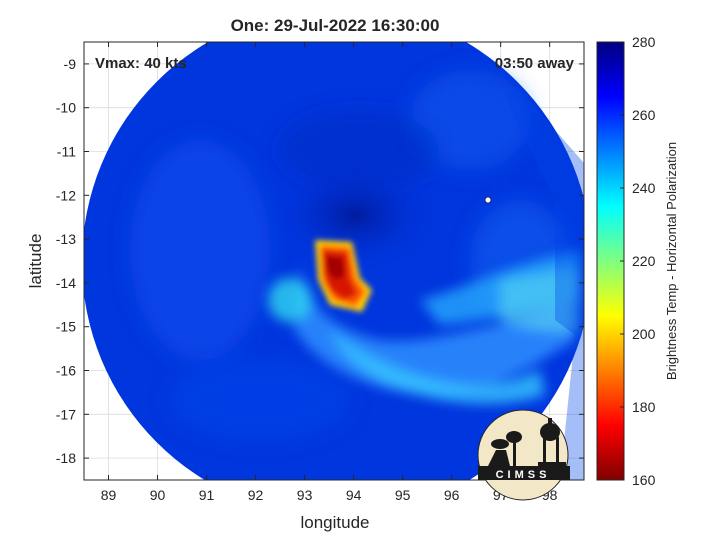  I want to click on colorbar-tick-label: 200, so click(644, 334).